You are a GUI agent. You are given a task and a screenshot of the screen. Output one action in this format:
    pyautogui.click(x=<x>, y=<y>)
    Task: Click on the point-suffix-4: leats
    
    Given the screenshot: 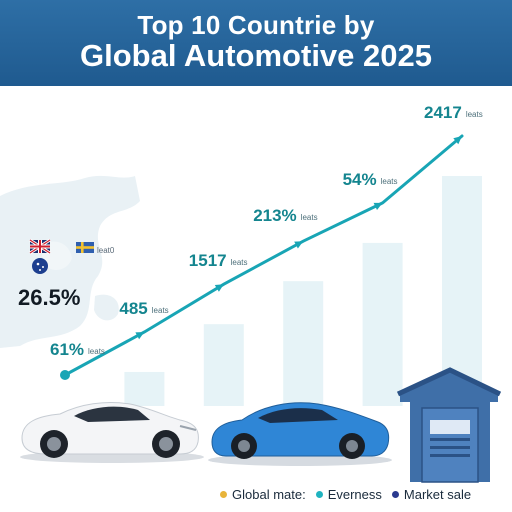 What is the action you would take?
    pyautogui.click(x=389, y=181)
    